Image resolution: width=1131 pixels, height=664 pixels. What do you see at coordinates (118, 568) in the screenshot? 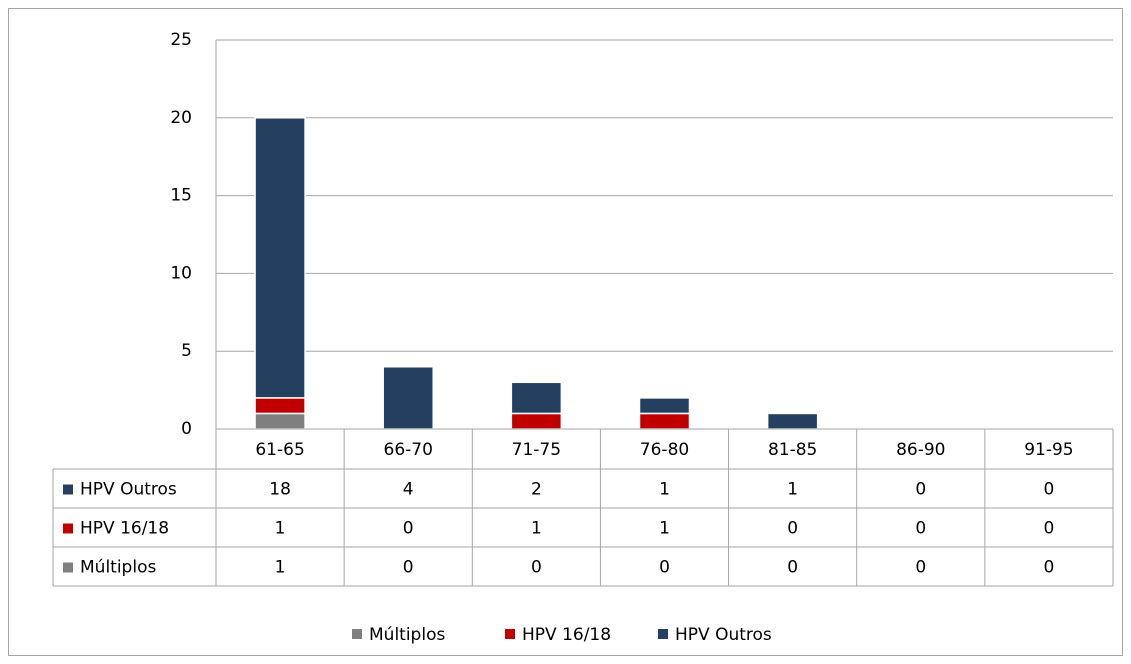
I see `table-row-label: Múltiplos` at bounding box center [118, 568].